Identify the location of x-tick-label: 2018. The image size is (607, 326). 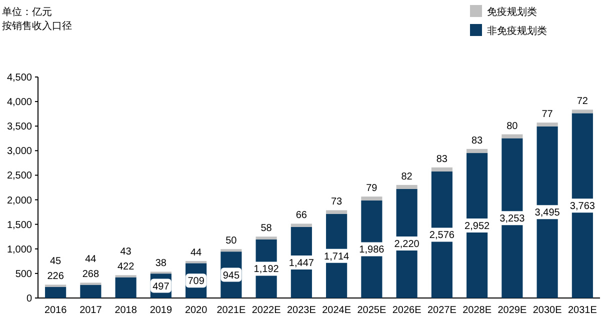
(126, 310).